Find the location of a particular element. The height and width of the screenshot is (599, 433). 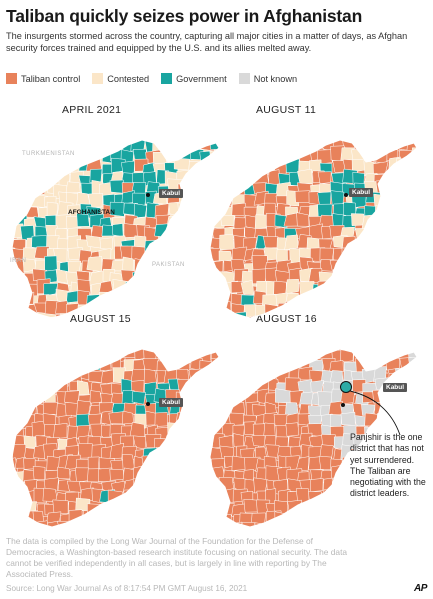

legend-item-taliban: Taliban control is located at coordinates (43, 78).